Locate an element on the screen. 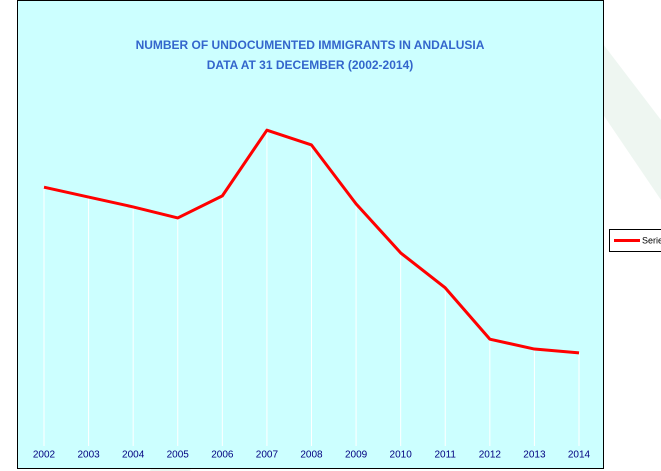 Image resolution: width=661 pixels, height=471 pixels. x-tick-label: 2011 is located at coordinates (445, 455).